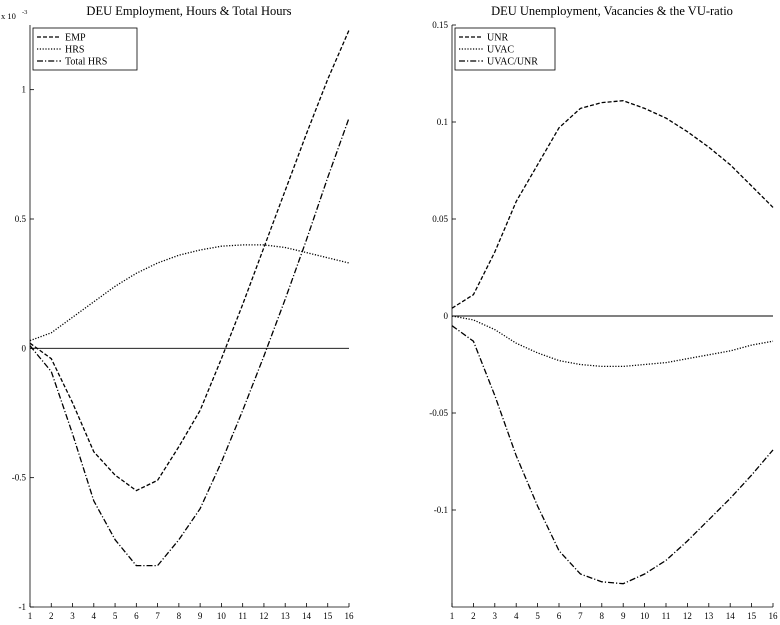  I want to click on y-exponent-label: x 10, so click(8, 16).